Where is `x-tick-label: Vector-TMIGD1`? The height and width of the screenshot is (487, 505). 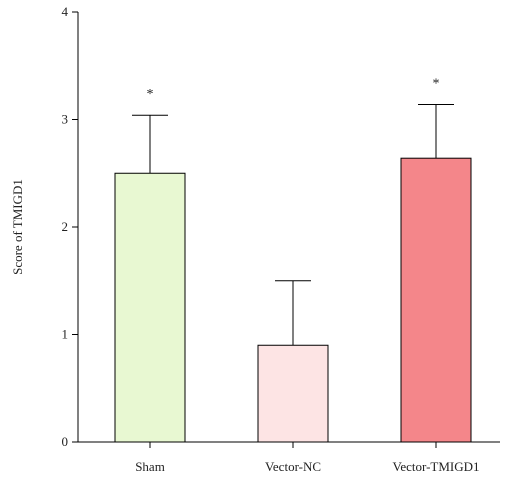 x-tick-label: Vector-TMIGD1 is located at coordinates (435, 466).